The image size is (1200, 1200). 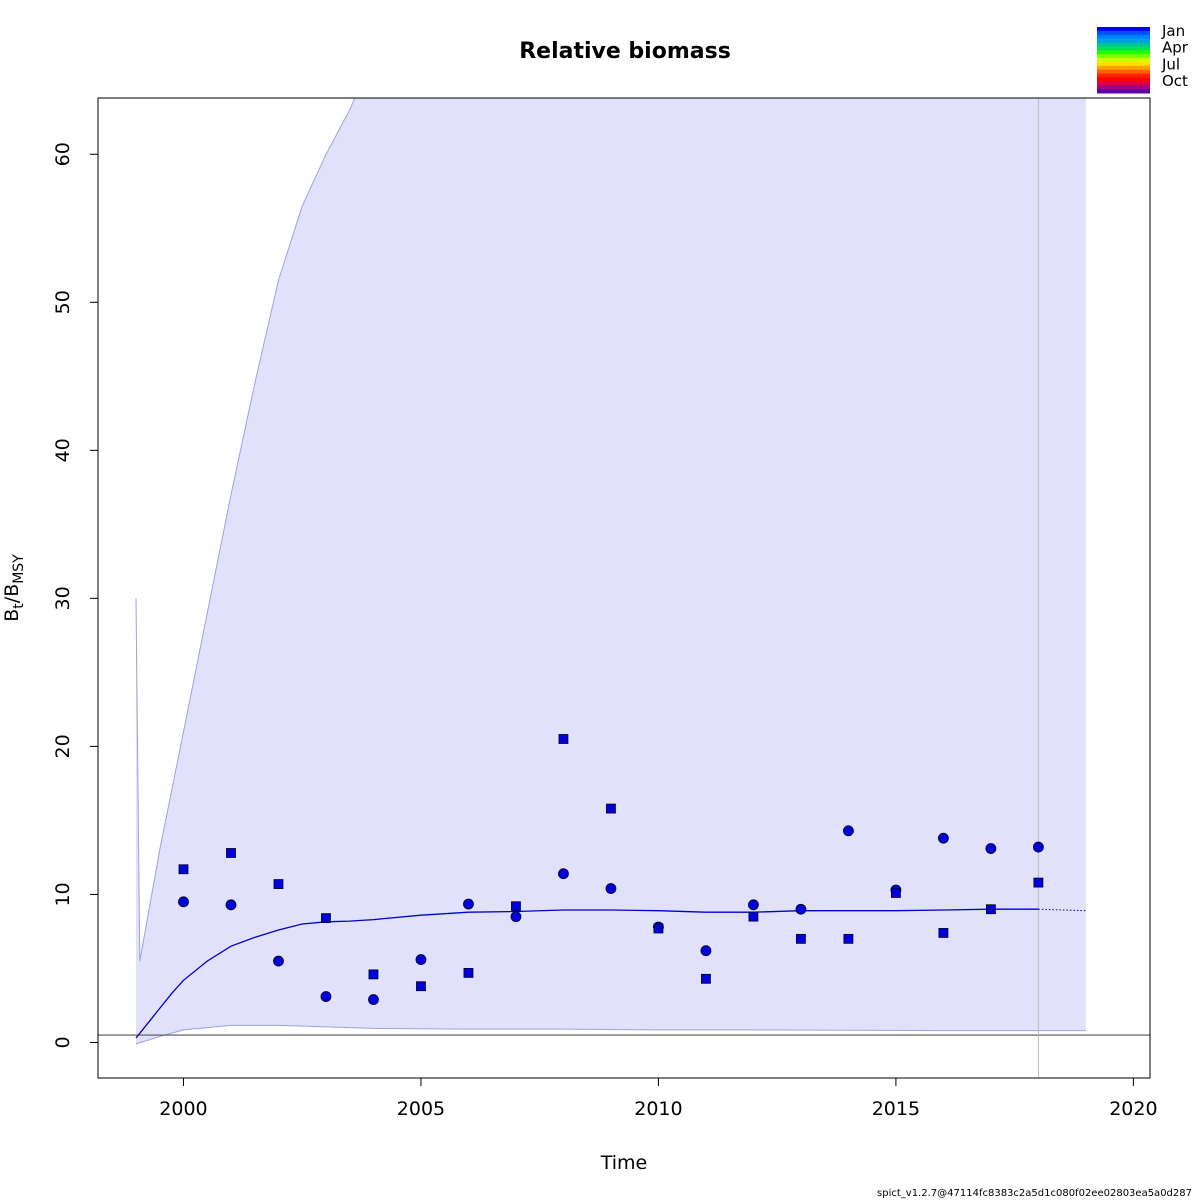 I want to click on y-axis-label-mid: /B, so click(x=12, y=593).